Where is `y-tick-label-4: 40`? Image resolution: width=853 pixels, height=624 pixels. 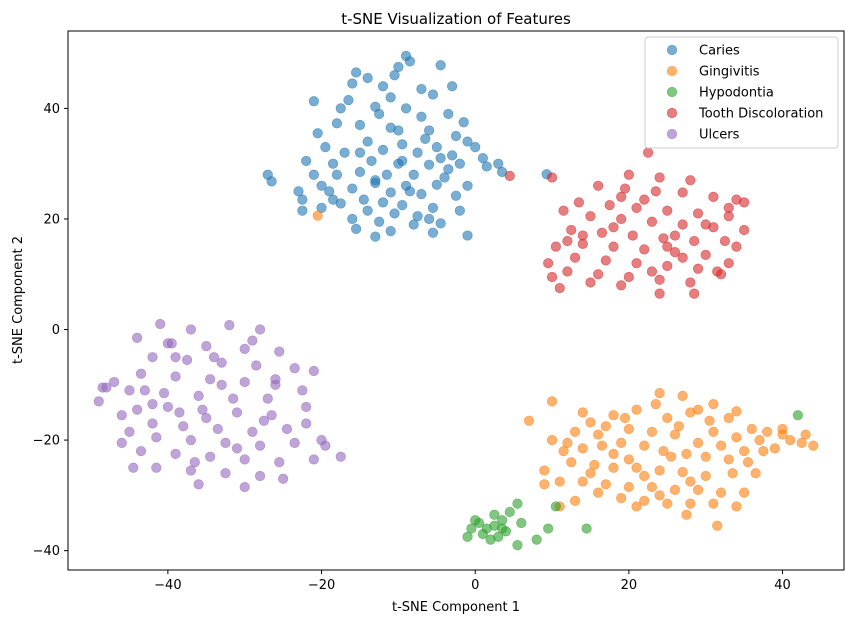 y-tick-label-4: 40 is located at coordinates (51, 109).